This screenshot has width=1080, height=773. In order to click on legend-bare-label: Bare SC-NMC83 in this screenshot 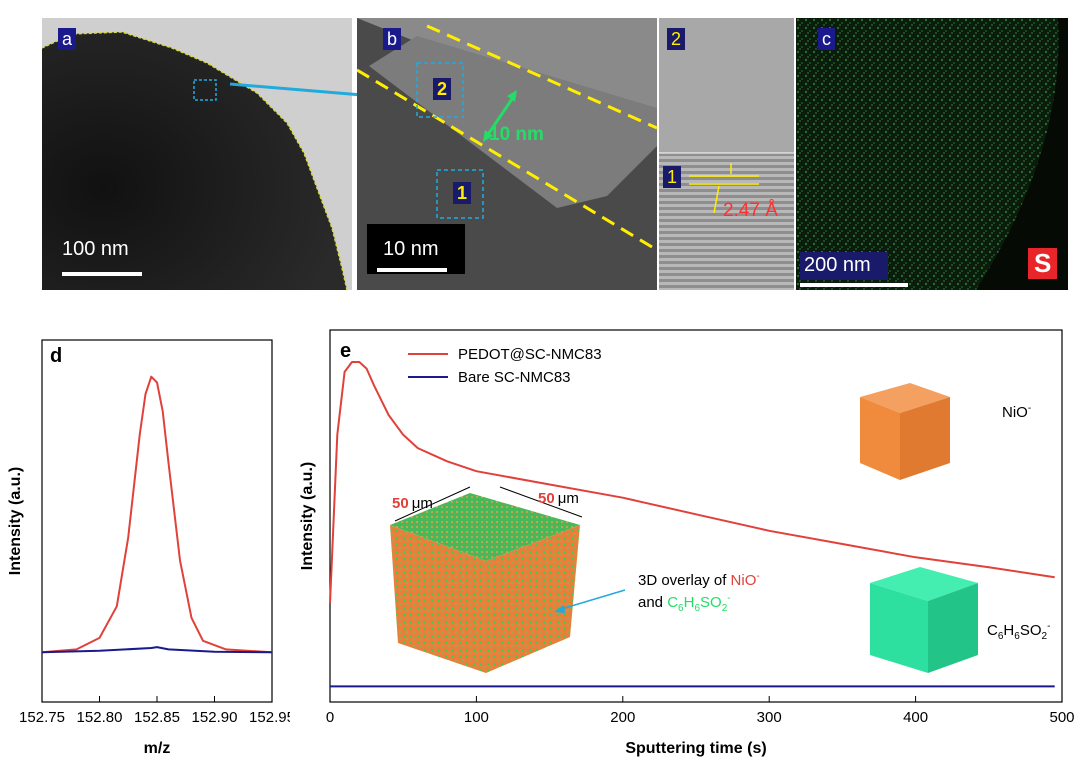, I will do `click(514, 377)`.